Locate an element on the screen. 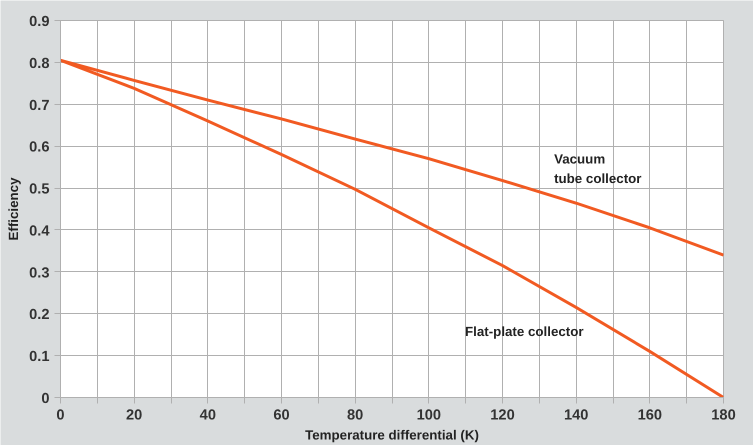  x-tick-label: 100 is located at coordinates (429, 416).